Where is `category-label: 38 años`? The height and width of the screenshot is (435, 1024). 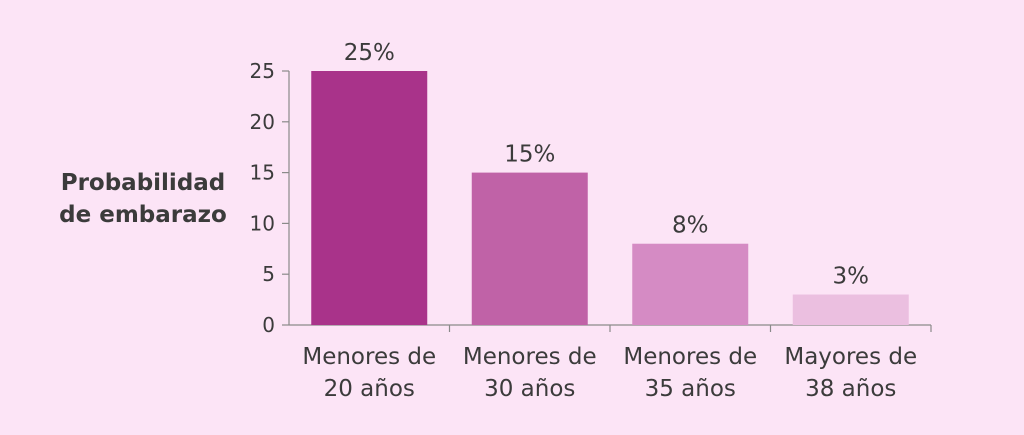 category-label: 38 años is located at coordinates (850, 389).